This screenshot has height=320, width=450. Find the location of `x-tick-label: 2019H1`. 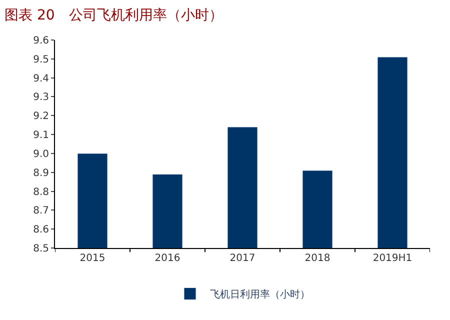

x-tick-label: 2019H1 is located at coordinates (392, 258).